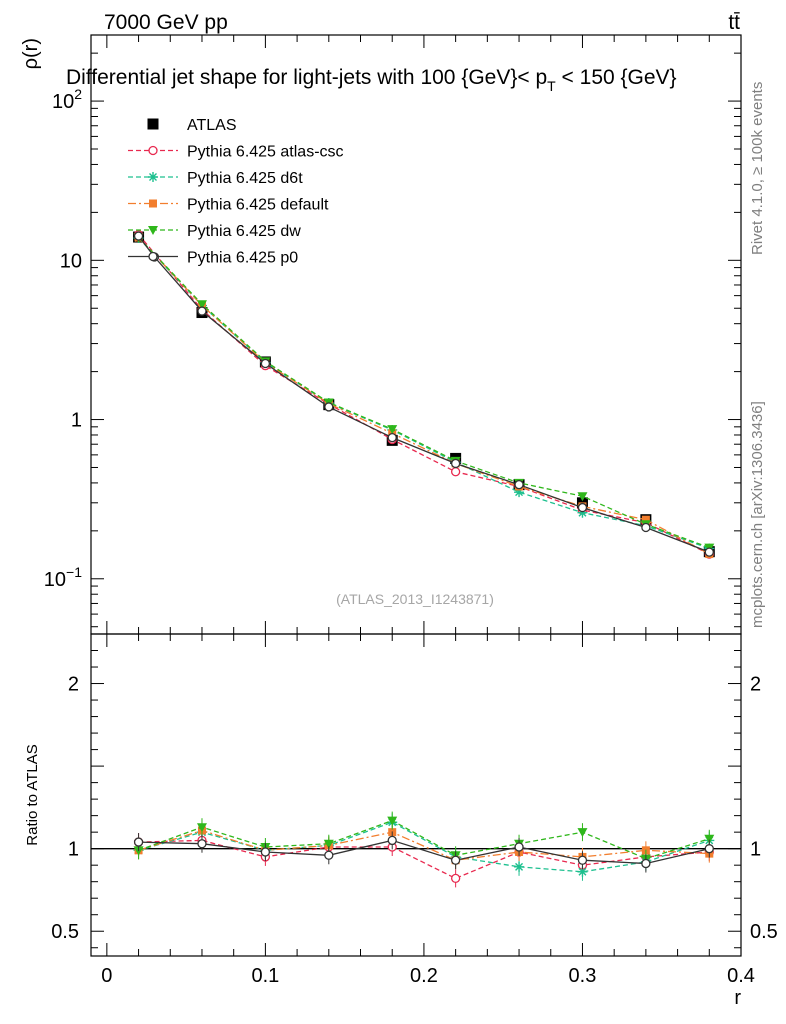  I want to click on x-tick-label: 0.3, so click(583, 976).